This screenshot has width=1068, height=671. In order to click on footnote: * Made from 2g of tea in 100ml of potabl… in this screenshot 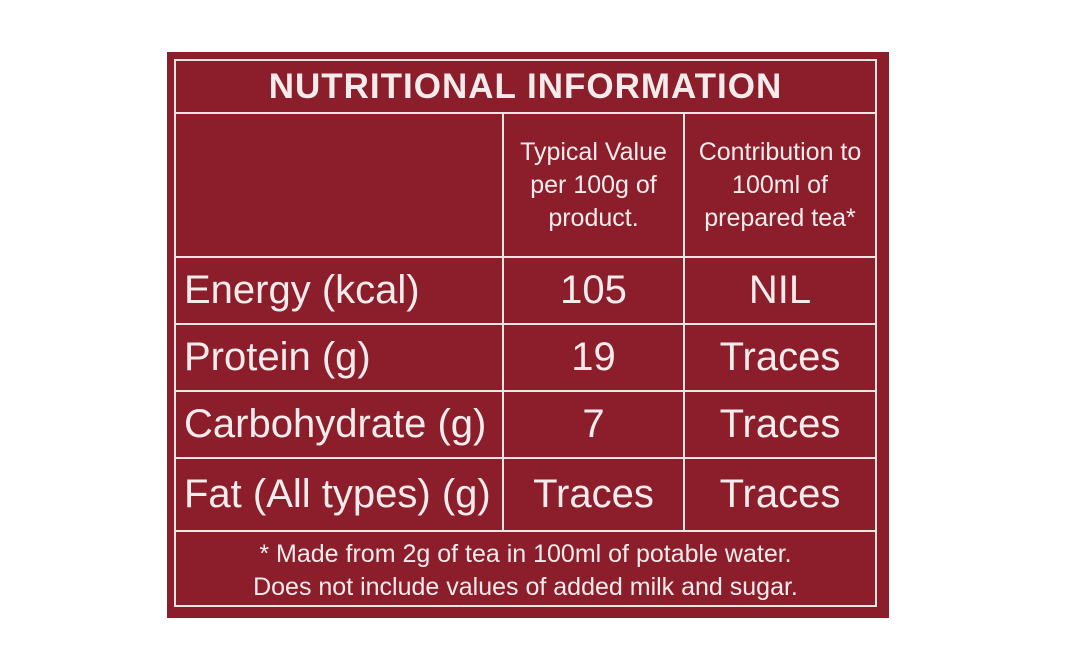, I will do `click(525, 569)`.